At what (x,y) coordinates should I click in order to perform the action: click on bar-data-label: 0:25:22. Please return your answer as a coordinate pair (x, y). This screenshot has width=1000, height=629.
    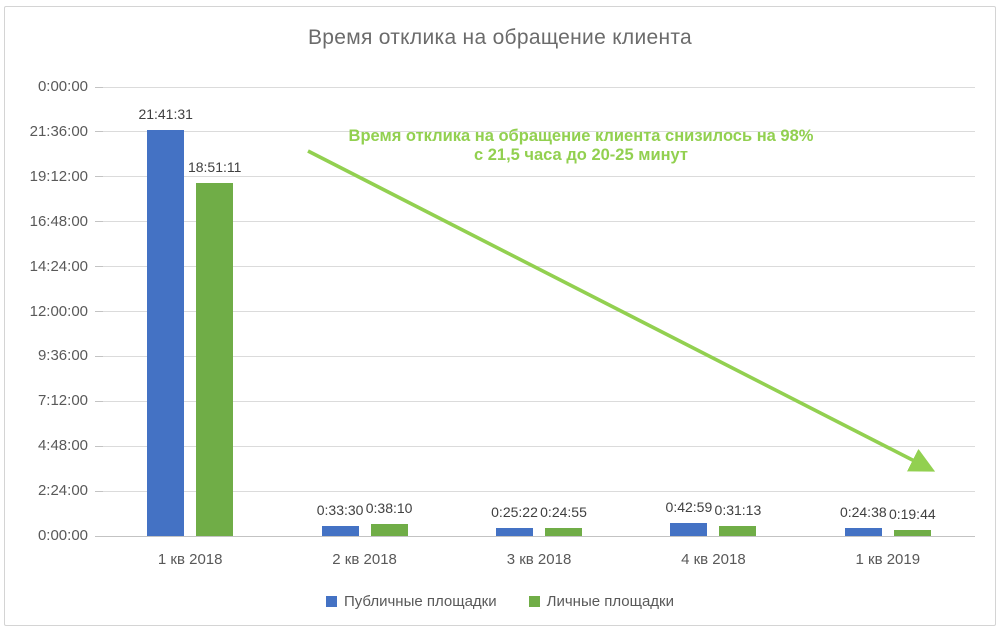
    Looking at the image, I should click on (514, 512).